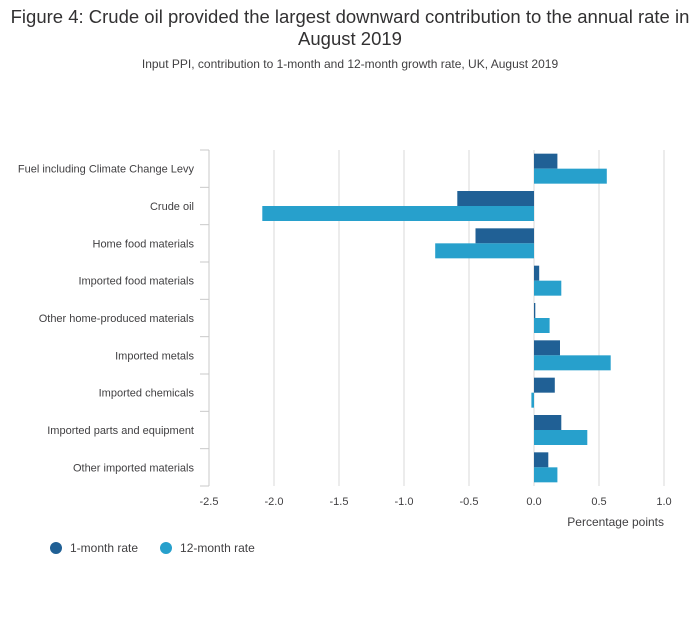 This screenshot has height=635, width=700. I want to click on x-tick-label: 1.0, so click(663, 502).